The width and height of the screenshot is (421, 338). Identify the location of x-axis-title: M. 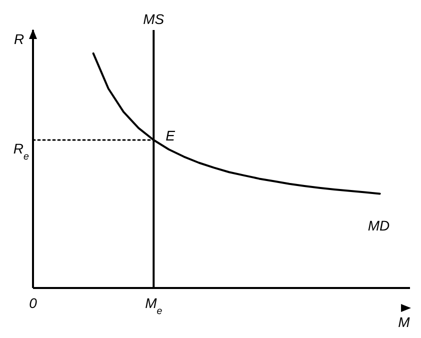
(404, 322).